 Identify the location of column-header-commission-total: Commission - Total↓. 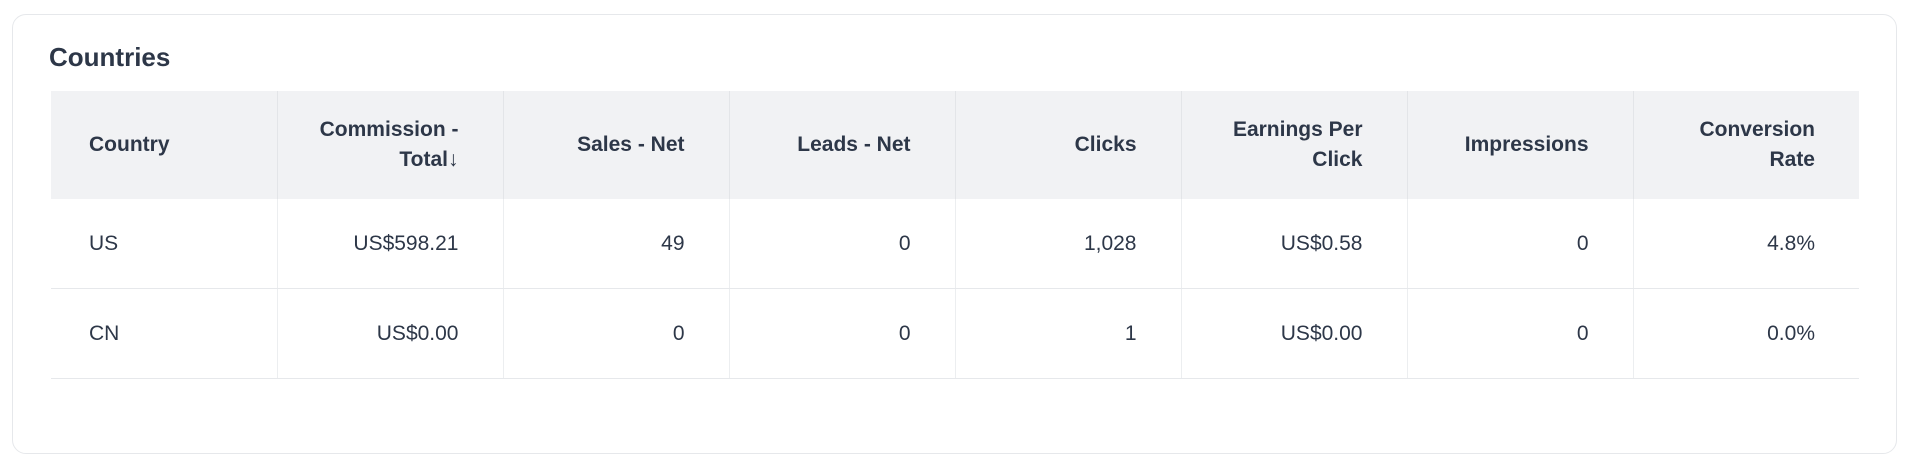
(389, 145).